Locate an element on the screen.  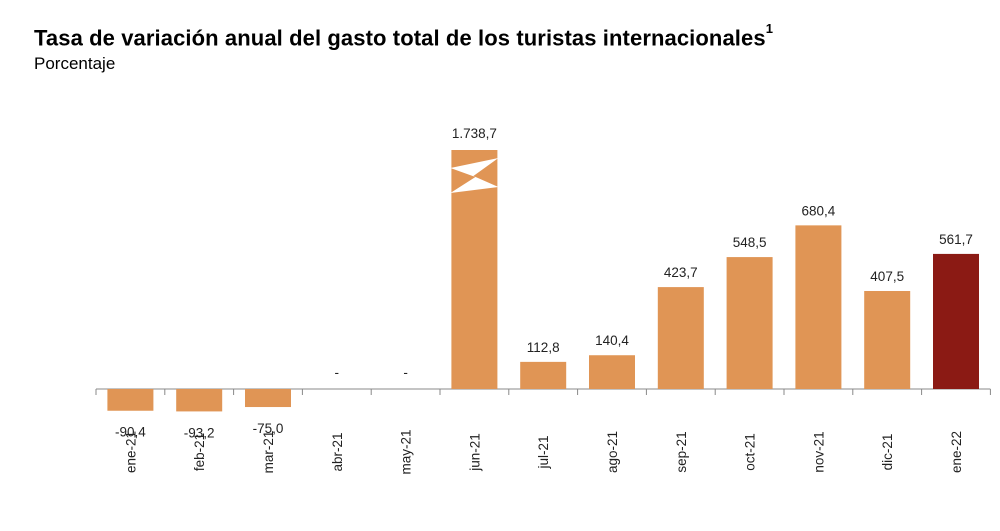
x-tick-label: oct-21 is located at coordinates (750, 452).